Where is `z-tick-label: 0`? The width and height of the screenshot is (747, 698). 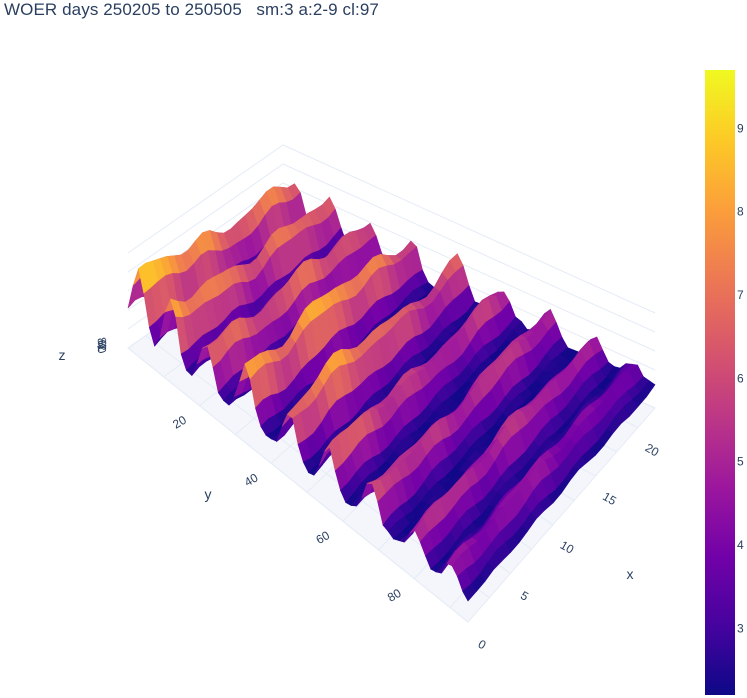 z-tick-label: 0 is located at coordinates (101, 350).